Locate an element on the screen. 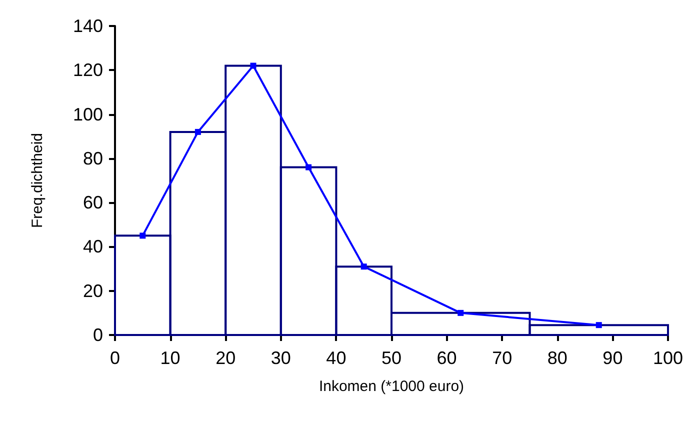 The image size is (697, 439). y-tick-label: 60 is located at coordinates (92, 202).